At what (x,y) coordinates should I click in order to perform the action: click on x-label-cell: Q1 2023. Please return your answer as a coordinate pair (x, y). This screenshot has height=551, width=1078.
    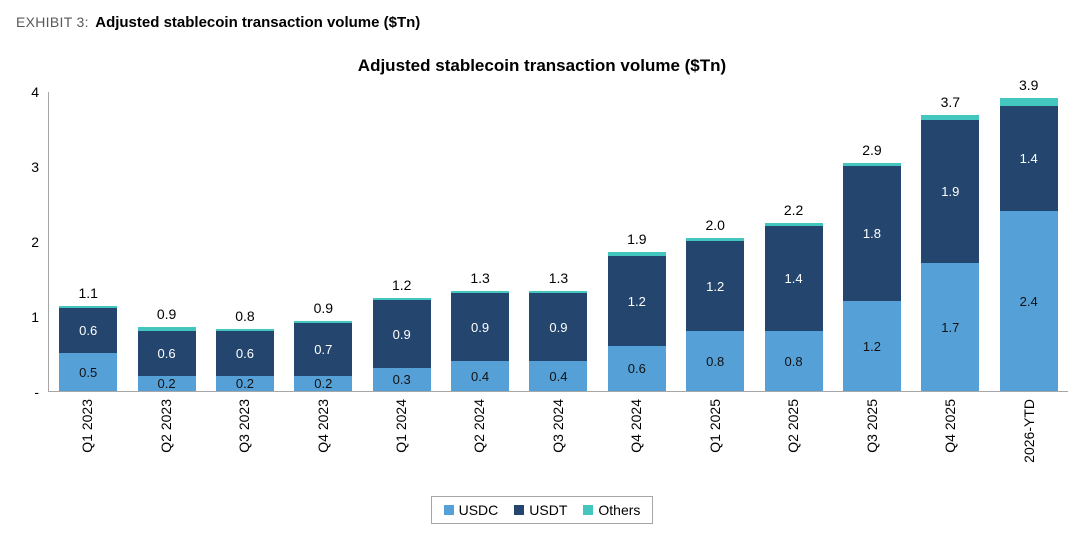
    Looking at the image, I should click on (87, 446).